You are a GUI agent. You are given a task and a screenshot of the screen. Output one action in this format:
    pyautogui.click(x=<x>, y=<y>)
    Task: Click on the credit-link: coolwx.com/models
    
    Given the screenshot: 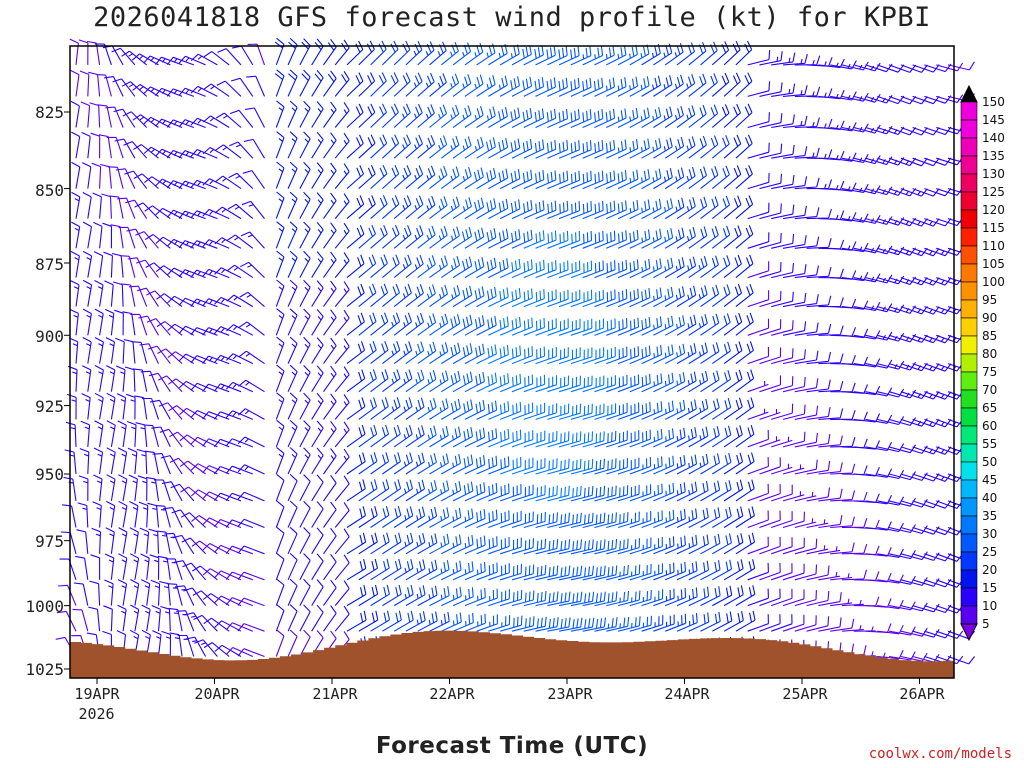 What is the action you would take?
    pyautogui.click(x=940, y=754)
    